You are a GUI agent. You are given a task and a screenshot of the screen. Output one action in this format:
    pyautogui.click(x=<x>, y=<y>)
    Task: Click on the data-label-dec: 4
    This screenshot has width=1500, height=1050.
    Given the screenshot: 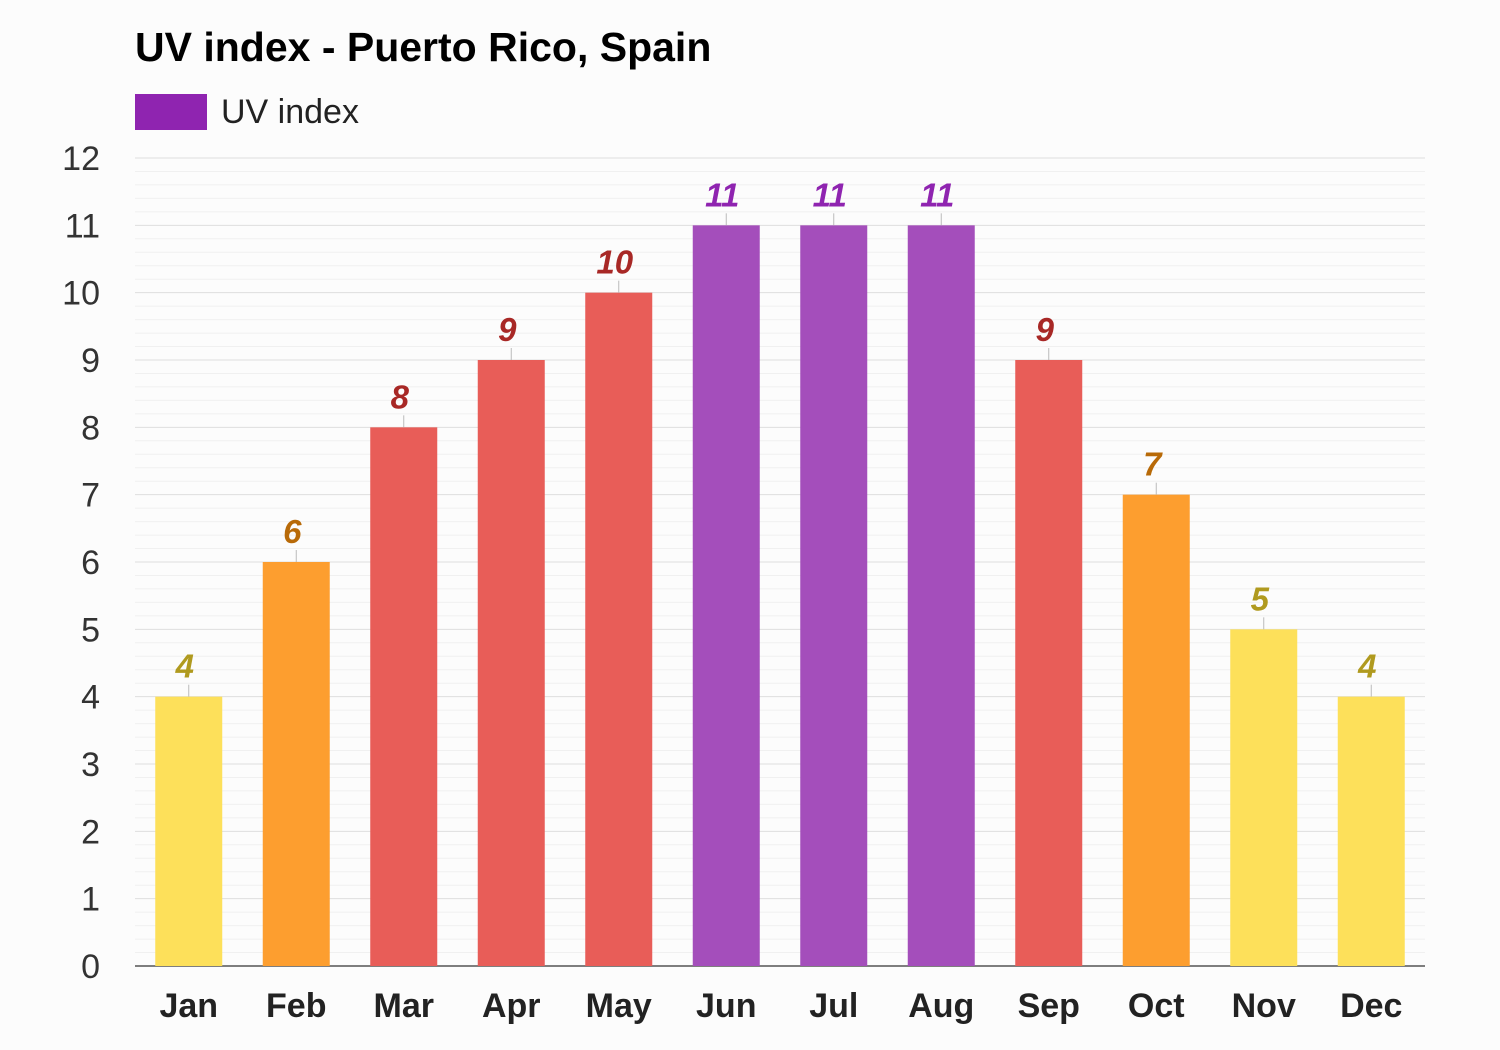 What is the action you would take?
    pyautogui.click(x=1366, y=666)
    